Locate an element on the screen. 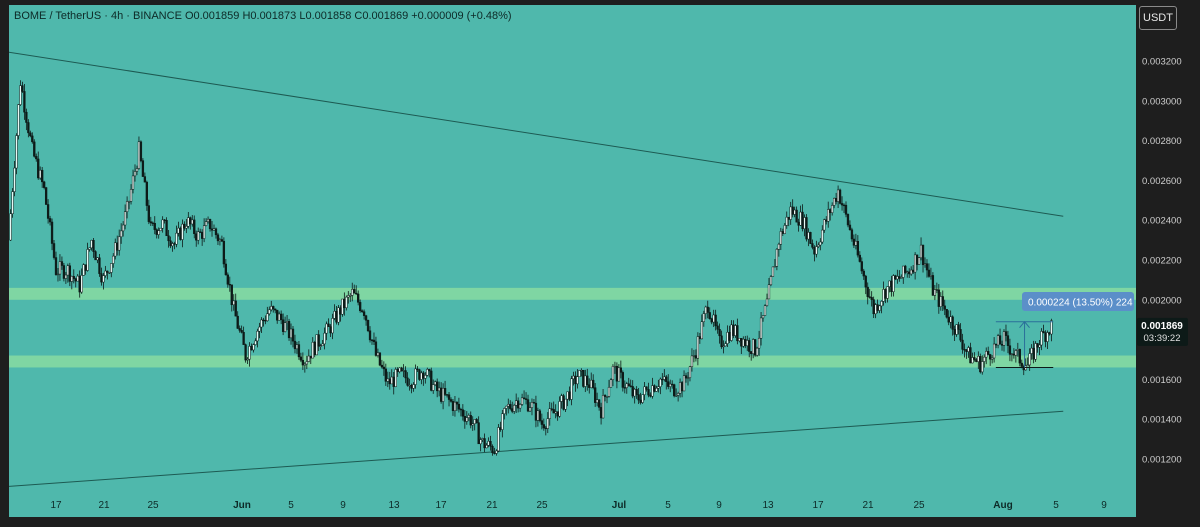 This screenshot has width=1200, height=527. x-tick-label: 17 is located at coordinates (818, 505).